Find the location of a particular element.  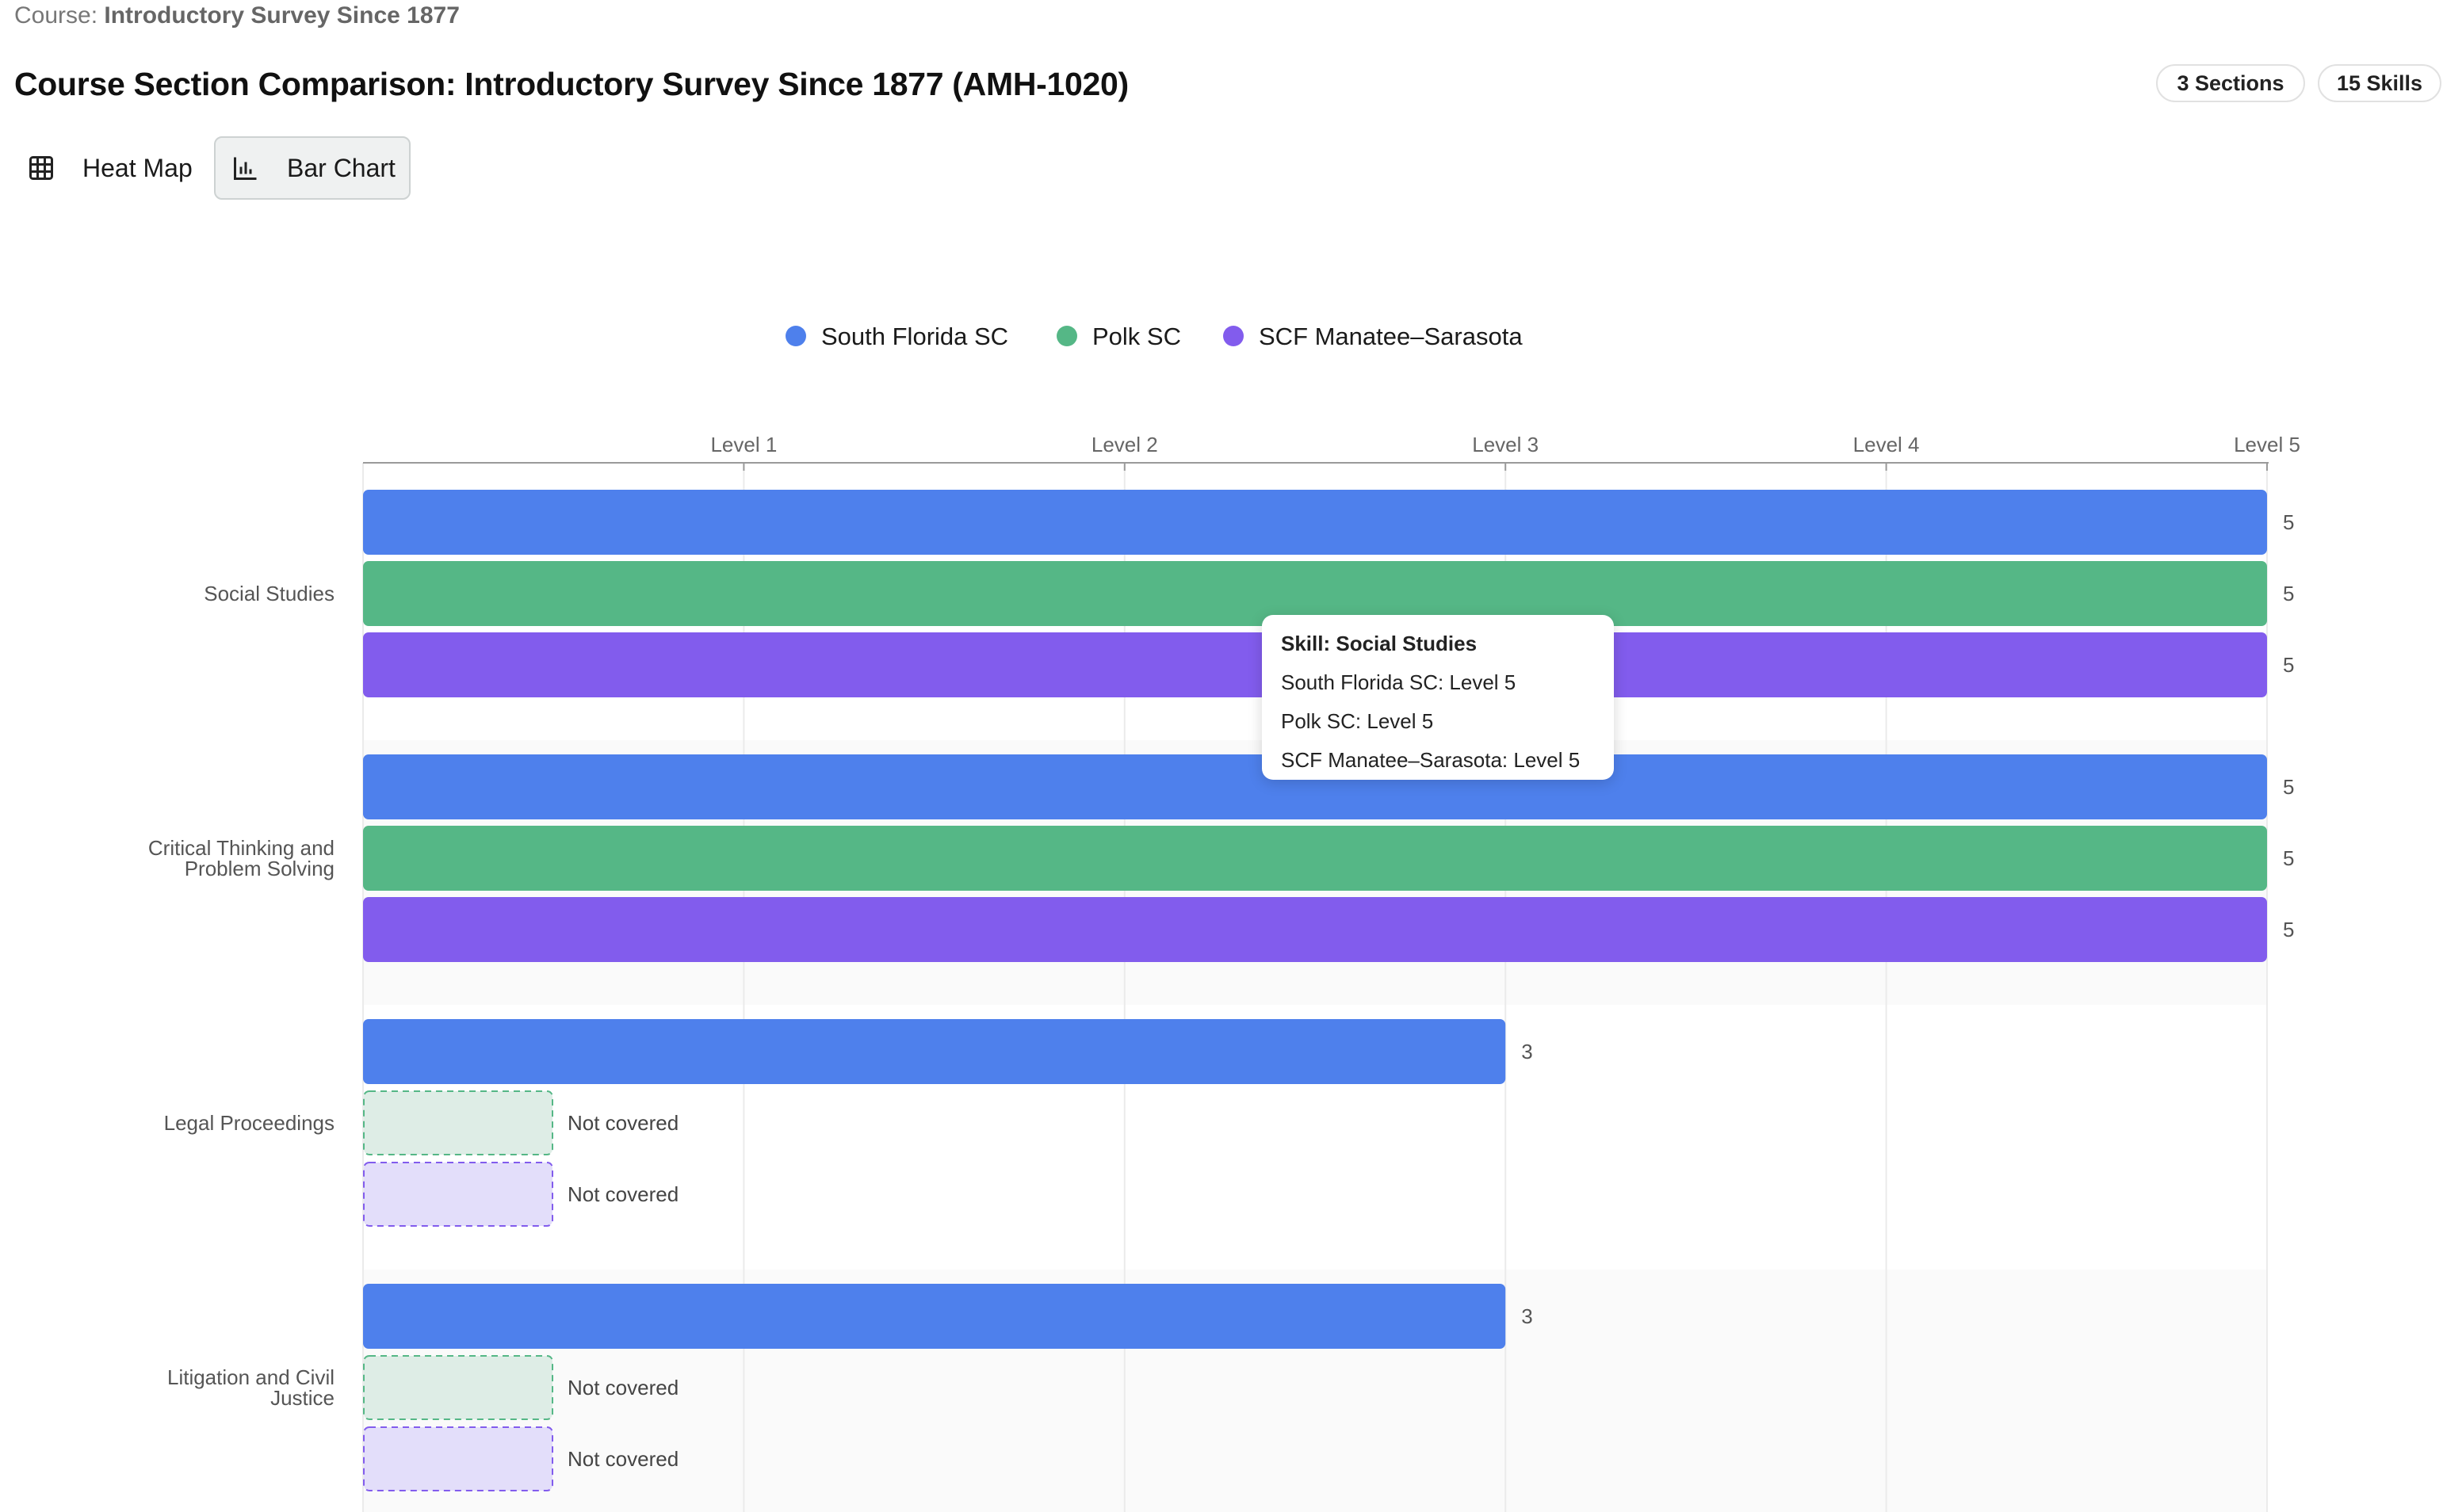

skills-count-badge: 15 Skills is located at coordinates (2379, 83).